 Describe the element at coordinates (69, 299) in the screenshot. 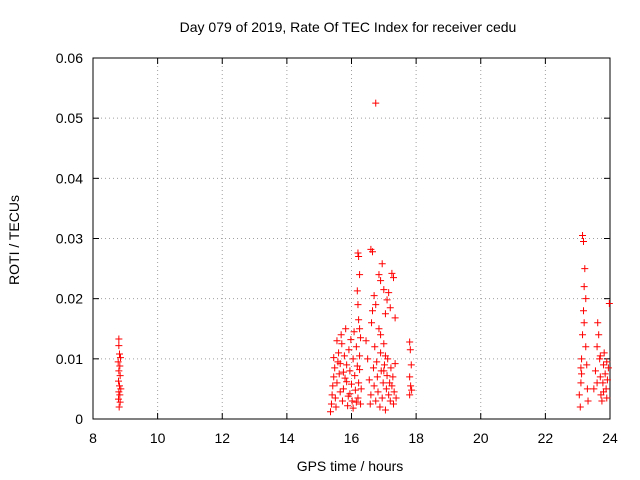

I see `y-tick-label: 0.02` at that location.